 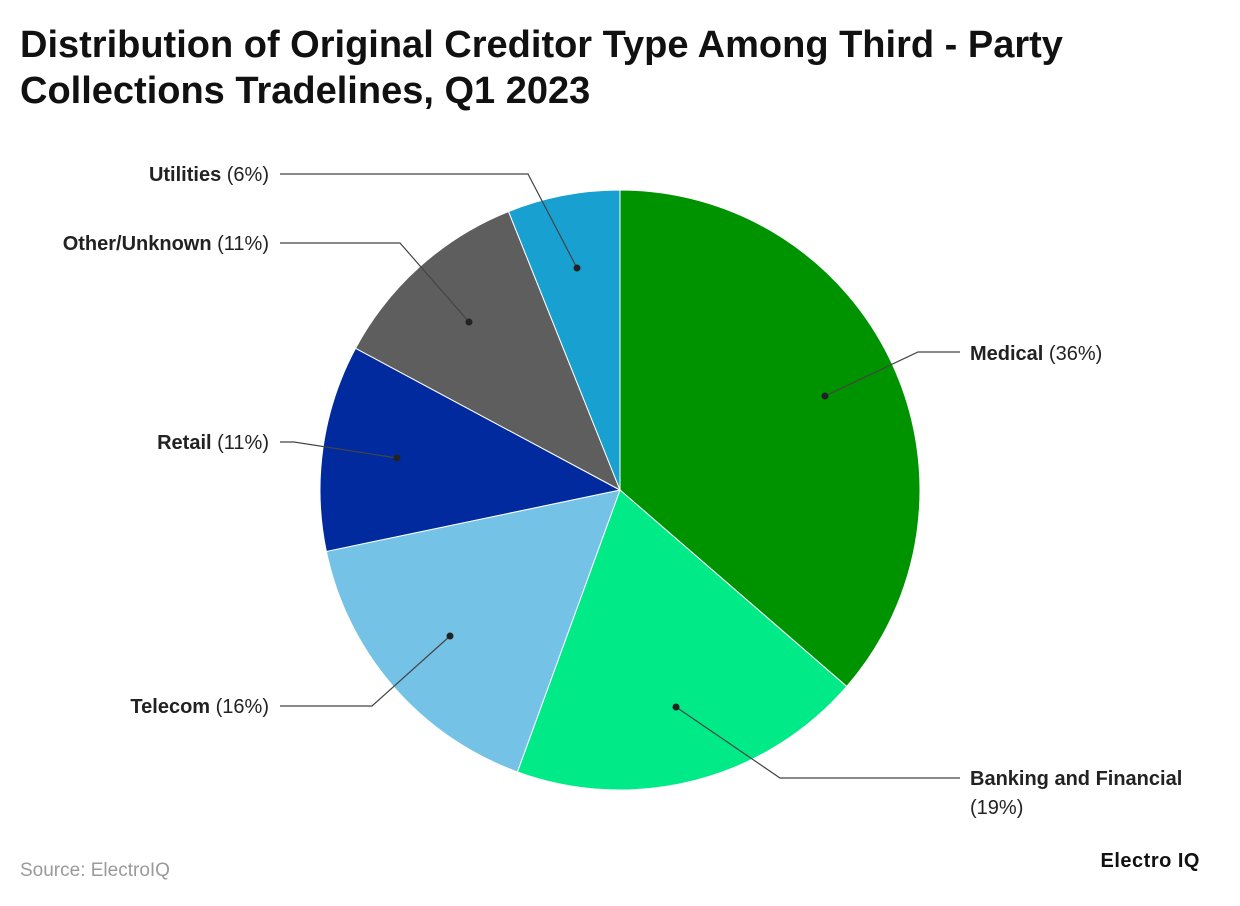 What do you see at coordinates (564, 340) in the screenshot?
I see `pie-slice-utilities` at bounding box center [564, 340].